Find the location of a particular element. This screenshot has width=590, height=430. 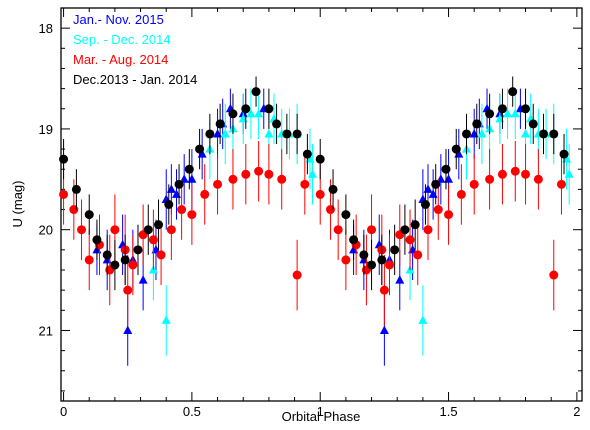

x-tick-label: 2 is located at coordinates (576, 411).